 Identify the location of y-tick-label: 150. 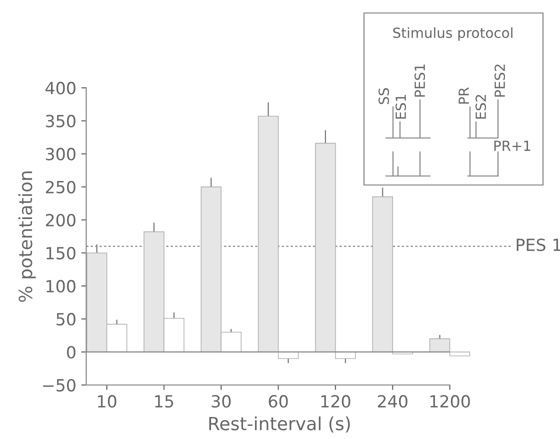
(61, 253).